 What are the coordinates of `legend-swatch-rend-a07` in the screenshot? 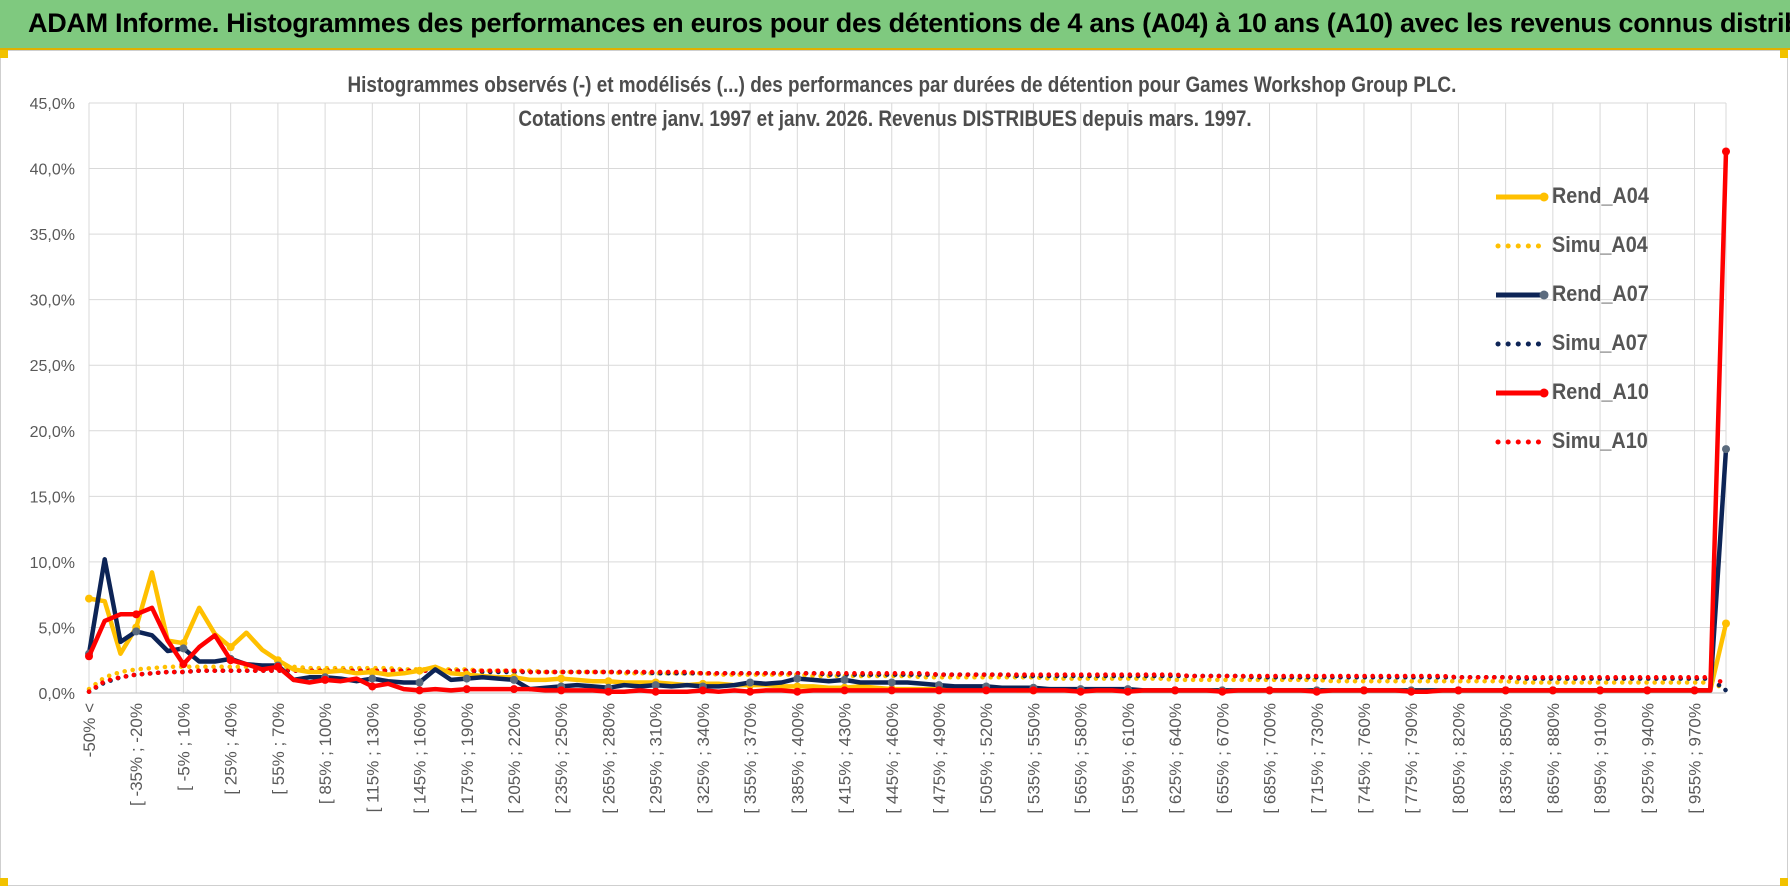 It's located at (1522, 295).